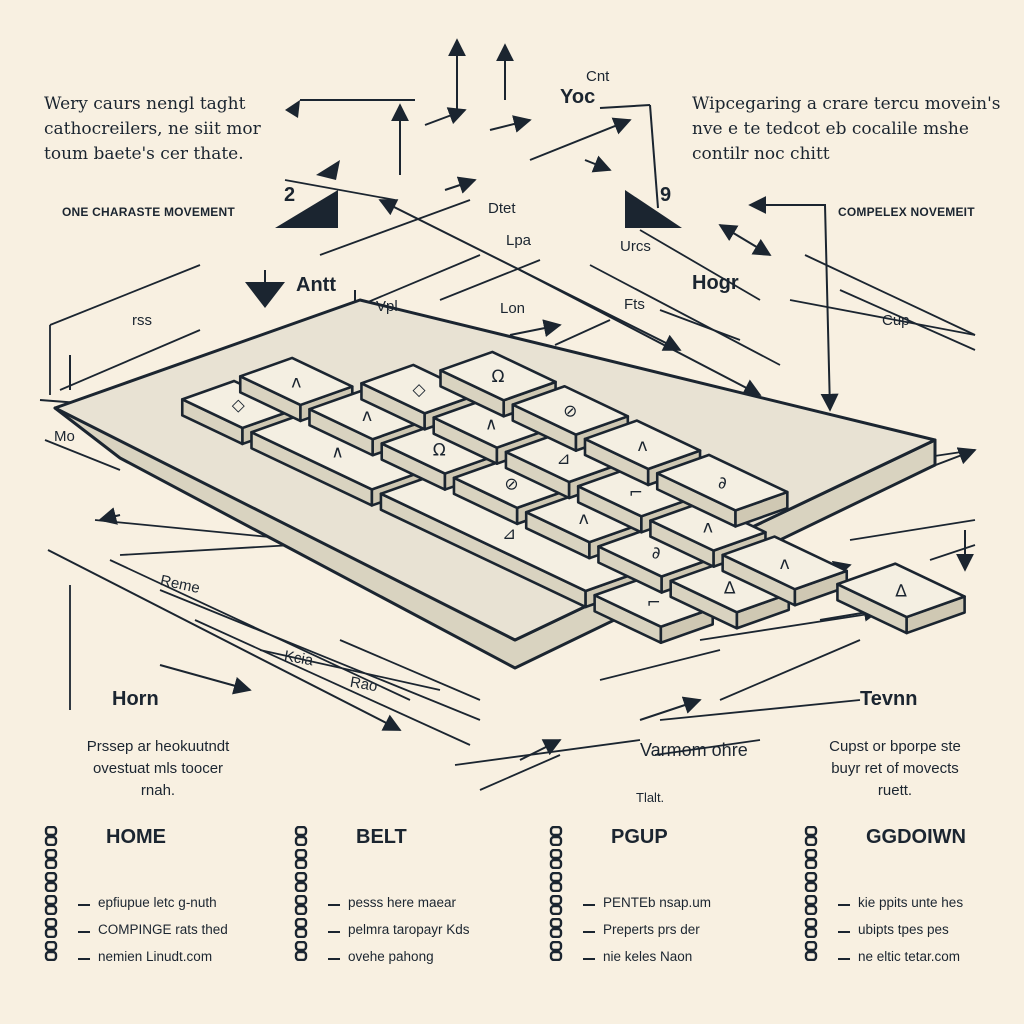 This screenshot has width=1024, height=1024. Describe the element at coordinates (148, 212) in the screenshot. I see `section-left-heading: ONE CHARASTE MOVEMENT` at that location.